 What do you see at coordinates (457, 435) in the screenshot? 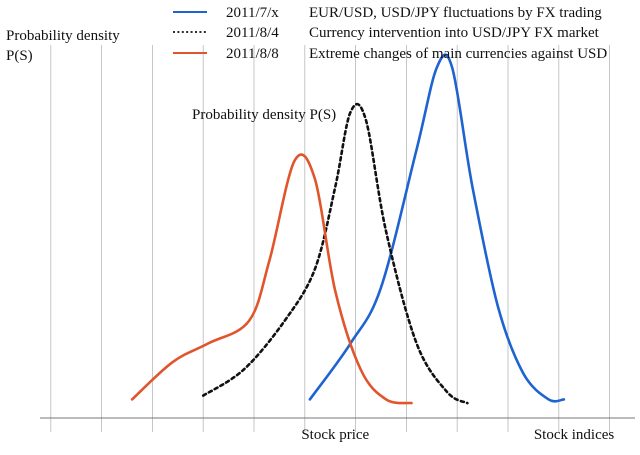
I see `x-tick-labels: Stock price Stock indices` at bounding box center [457, 435].